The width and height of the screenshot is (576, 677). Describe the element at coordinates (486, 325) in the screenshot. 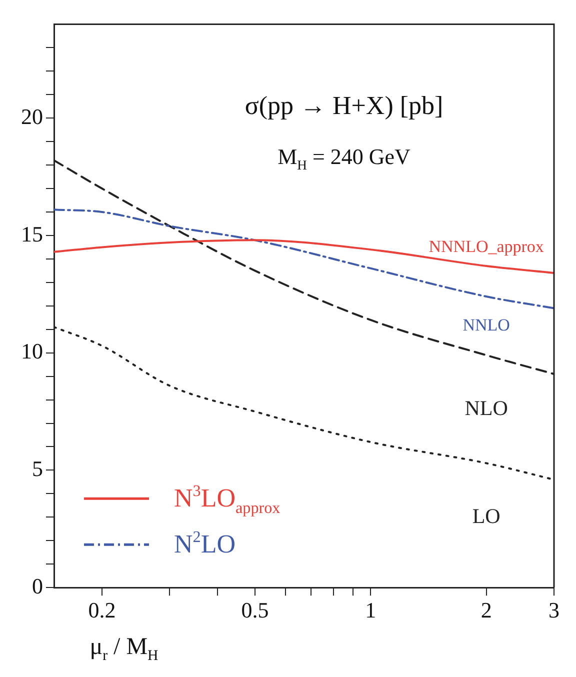

I see `annotation: NNLO` at that location.